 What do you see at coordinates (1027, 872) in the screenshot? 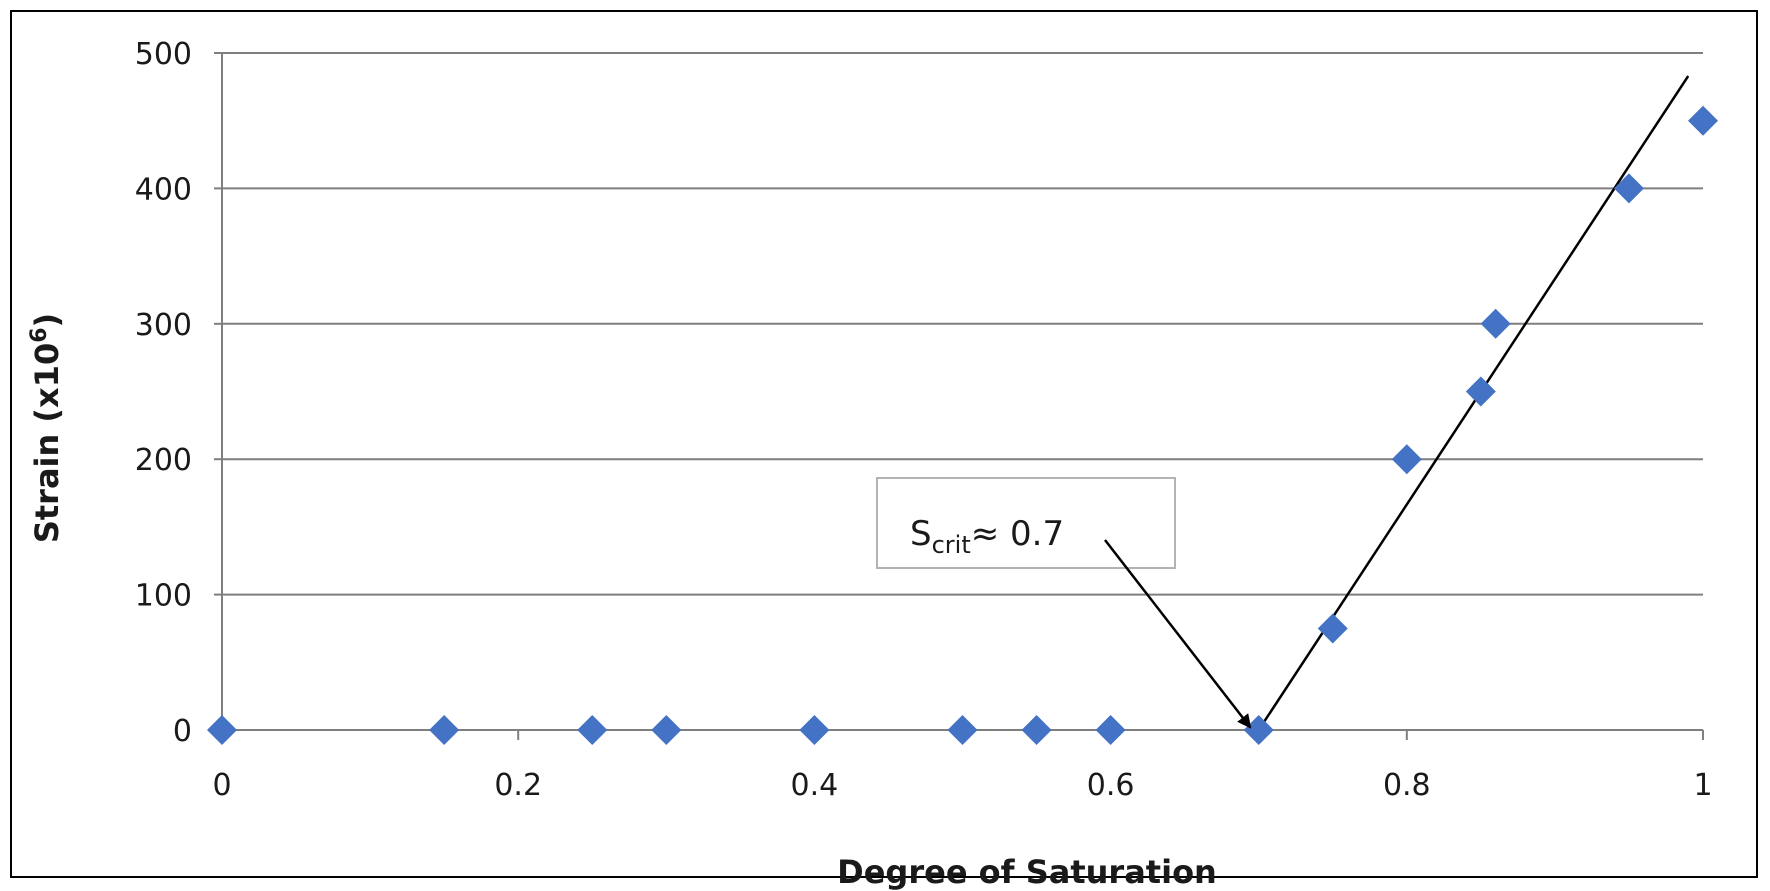
I see `x-axis-title: Degree of Saturation` at bounding box center [1027, 872].